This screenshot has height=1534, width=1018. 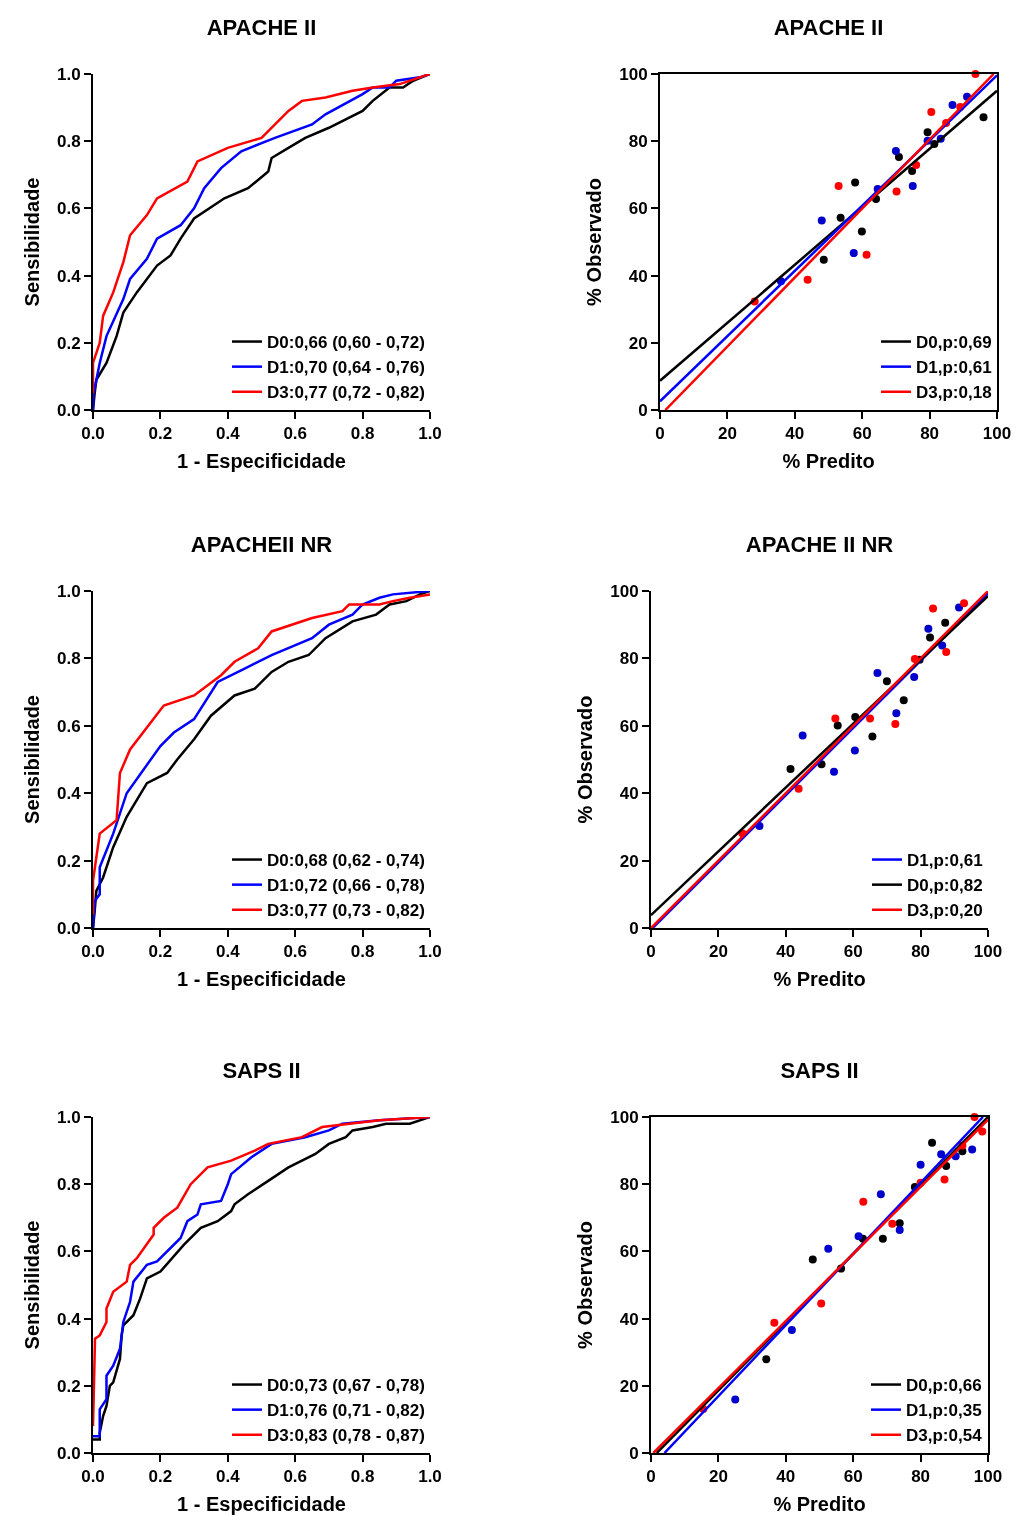 What do you see at coordinates (944, 1386) in the screenshot?
I see `legend-label: D0,p:0,66` at bounding box center [944, 1386].